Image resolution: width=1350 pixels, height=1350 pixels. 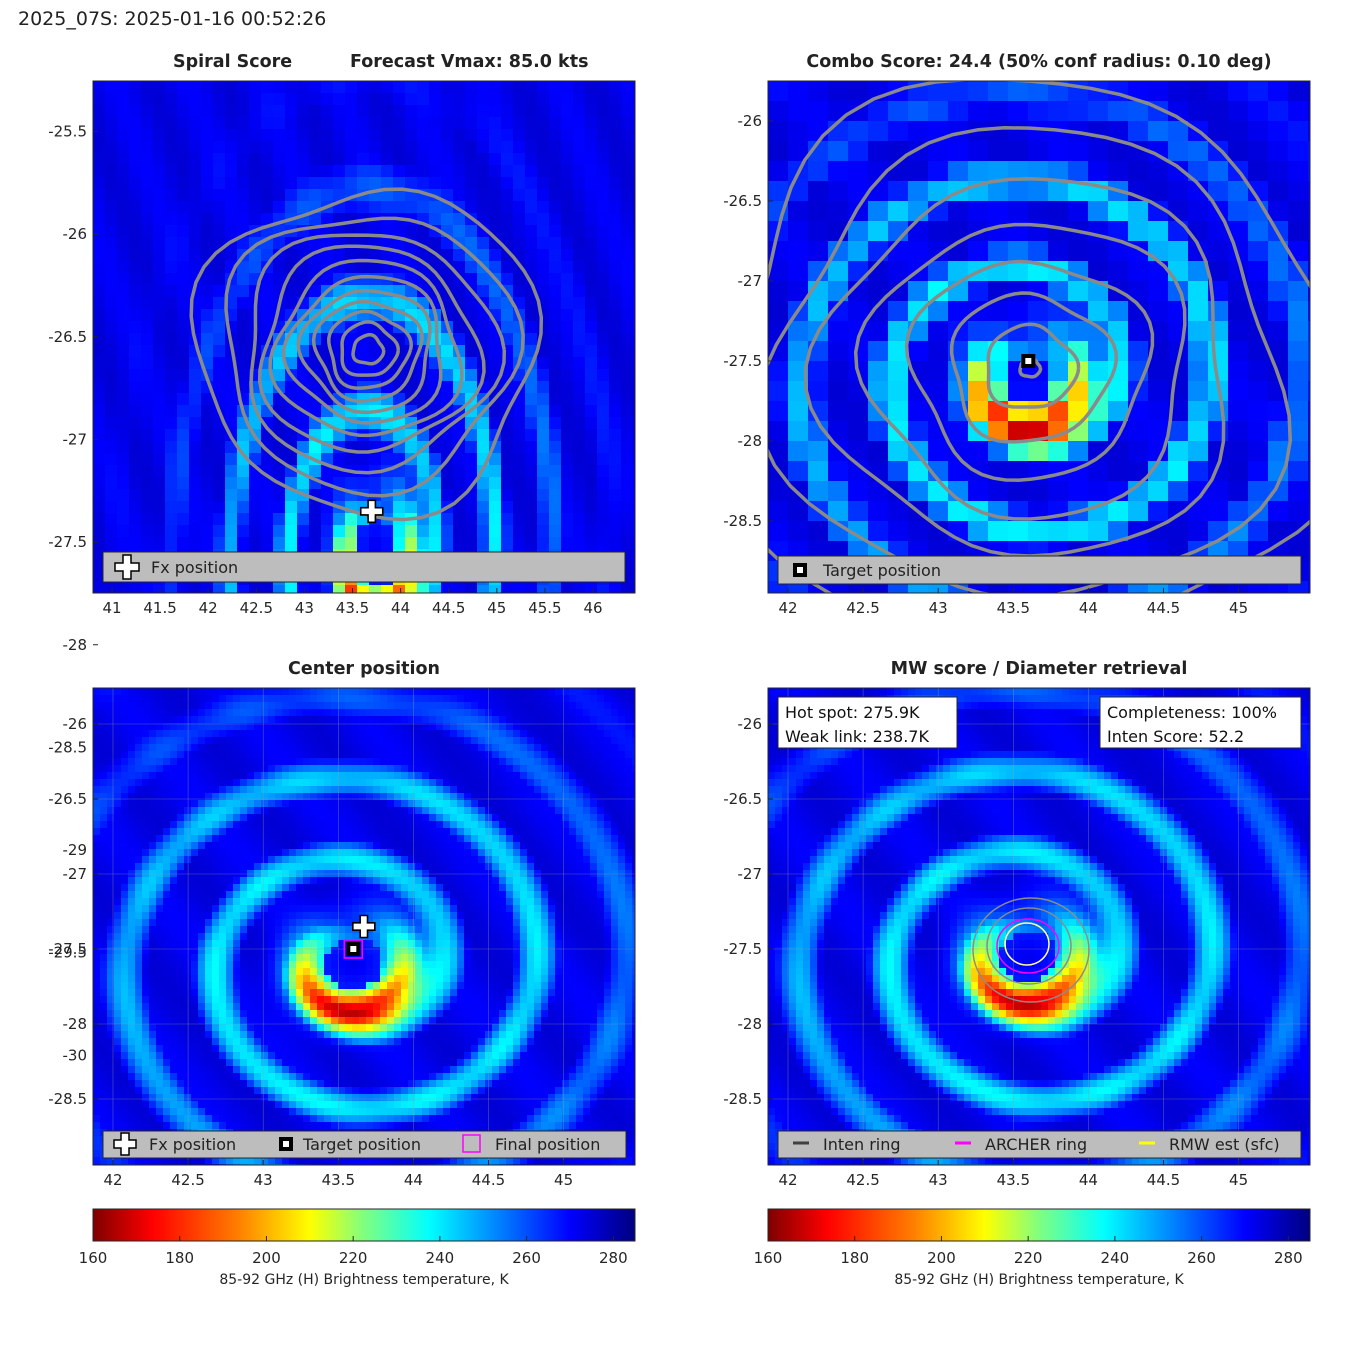 I want to click on svg-text: 41, so click(x=111, y=608).